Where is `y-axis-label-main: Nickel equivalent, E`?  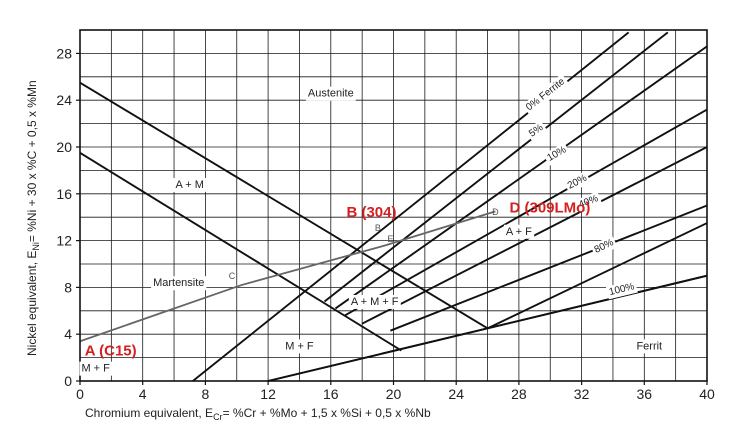
y-axis-label-main: Nickel equivalent, E is located at coordinates (32, 303).